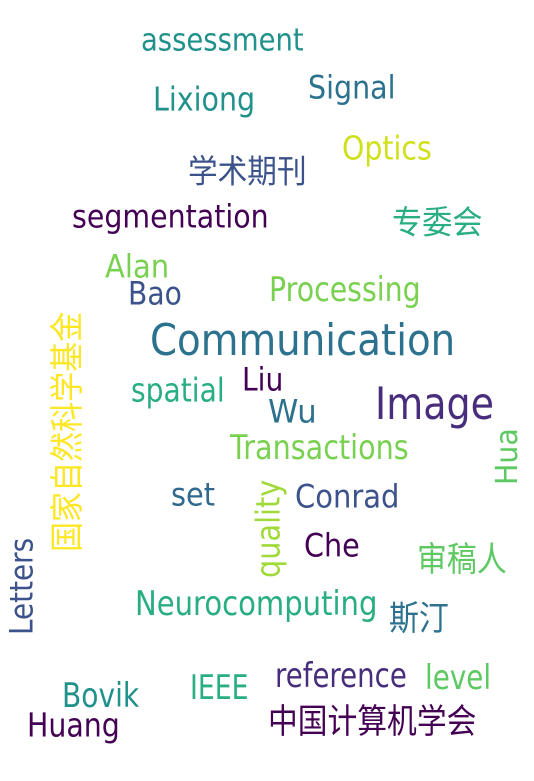 This screenshot has height=781, width=534. I want to click on word-bovik: Bovik, so click(101, 696).